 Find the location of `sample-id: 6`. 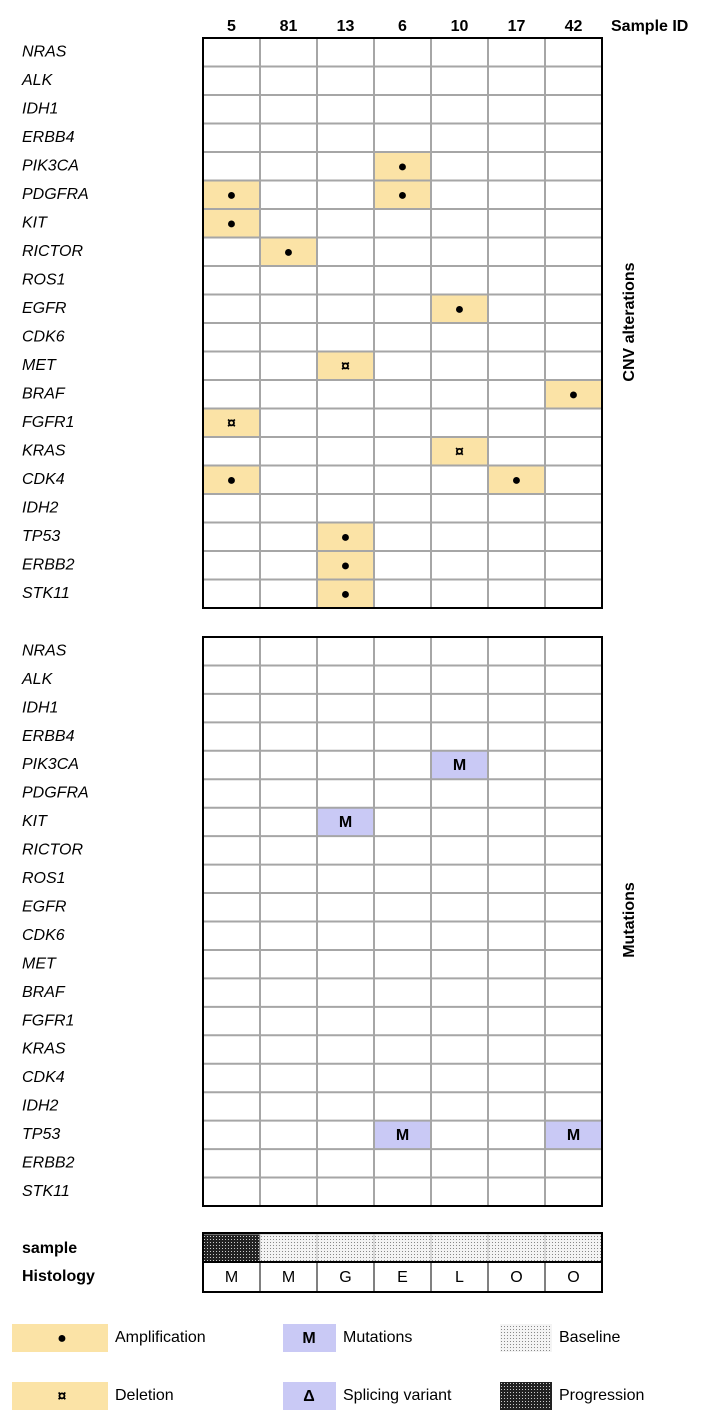

sample-id: 6 is located at coordinates (402, 26).